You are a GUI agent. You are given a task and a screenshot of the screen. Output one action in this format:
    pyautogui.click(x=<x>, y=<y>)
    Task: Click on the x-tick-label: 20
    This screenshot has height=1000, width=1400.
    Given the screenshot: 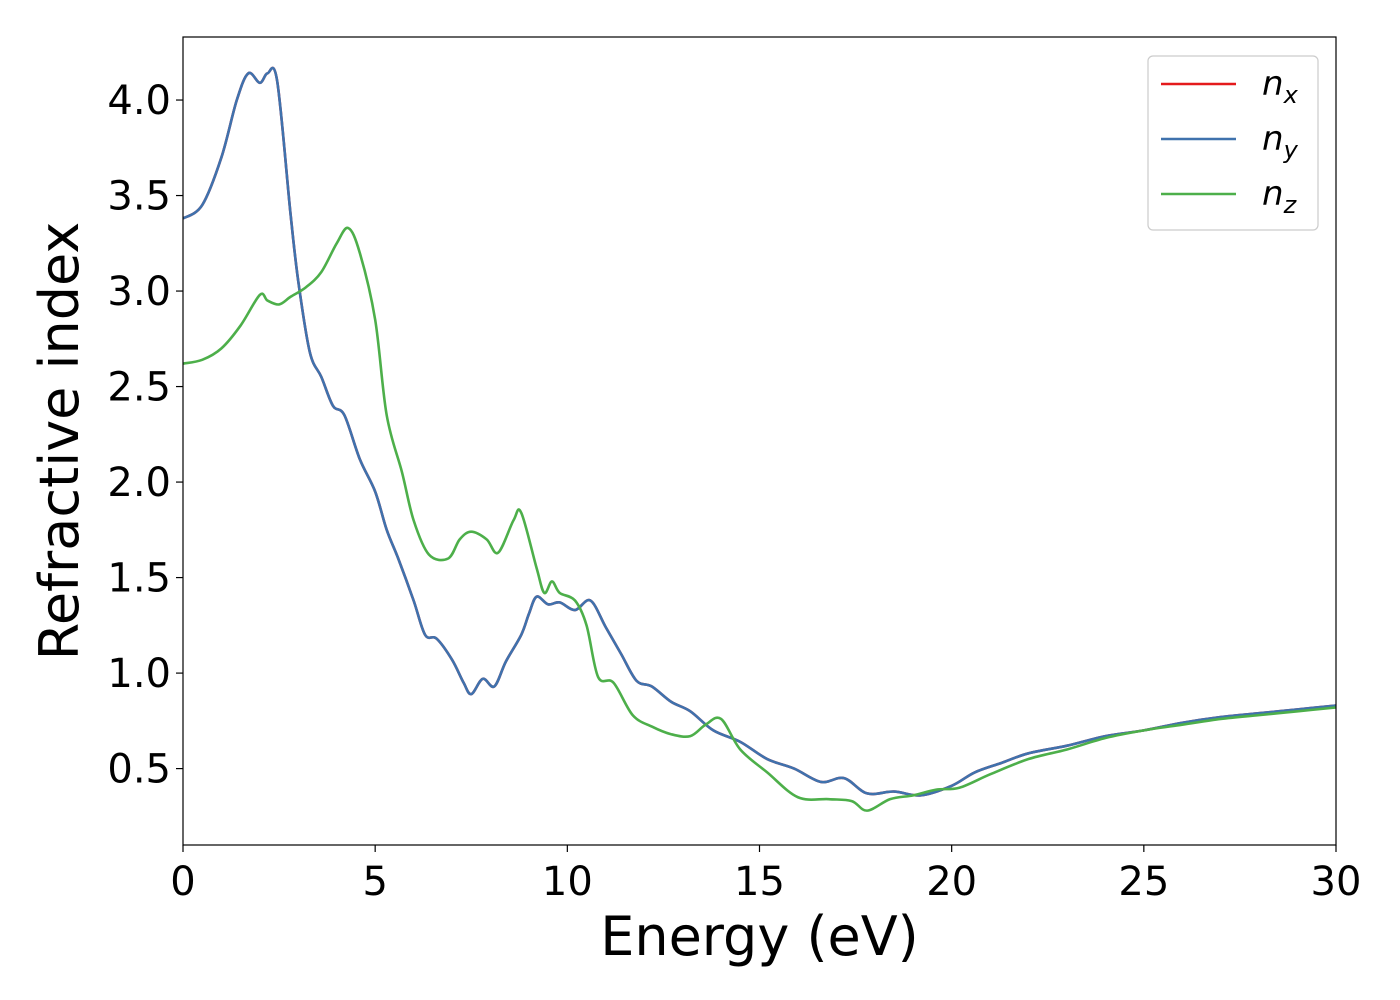 What is the action you would take?
    pyautogui.click(x=951, y=882)
    